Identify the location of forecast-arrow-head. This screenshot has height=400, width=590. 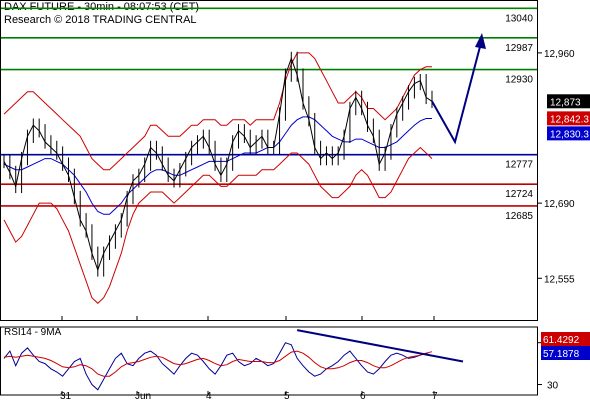
(480, 40).